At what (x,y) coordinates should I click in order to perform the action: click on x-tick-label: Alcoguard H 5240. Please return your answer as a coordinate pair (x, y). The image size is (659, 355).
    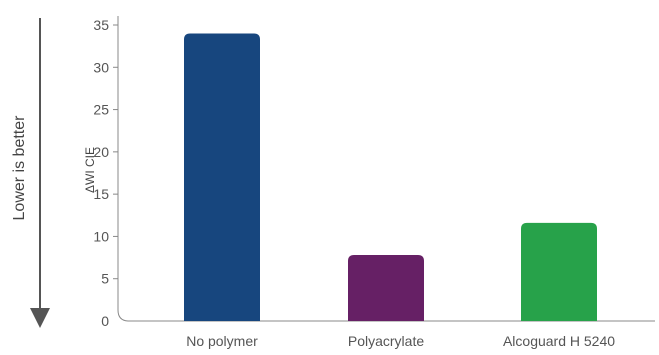
    Looking at the image, I should click on (559, 341).